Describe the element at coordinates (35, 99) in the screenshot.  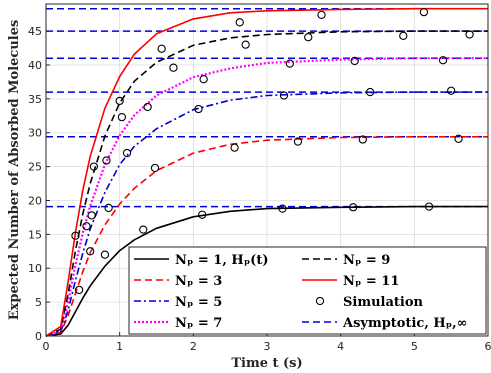
I see `y-tick-label: 35` at that location.